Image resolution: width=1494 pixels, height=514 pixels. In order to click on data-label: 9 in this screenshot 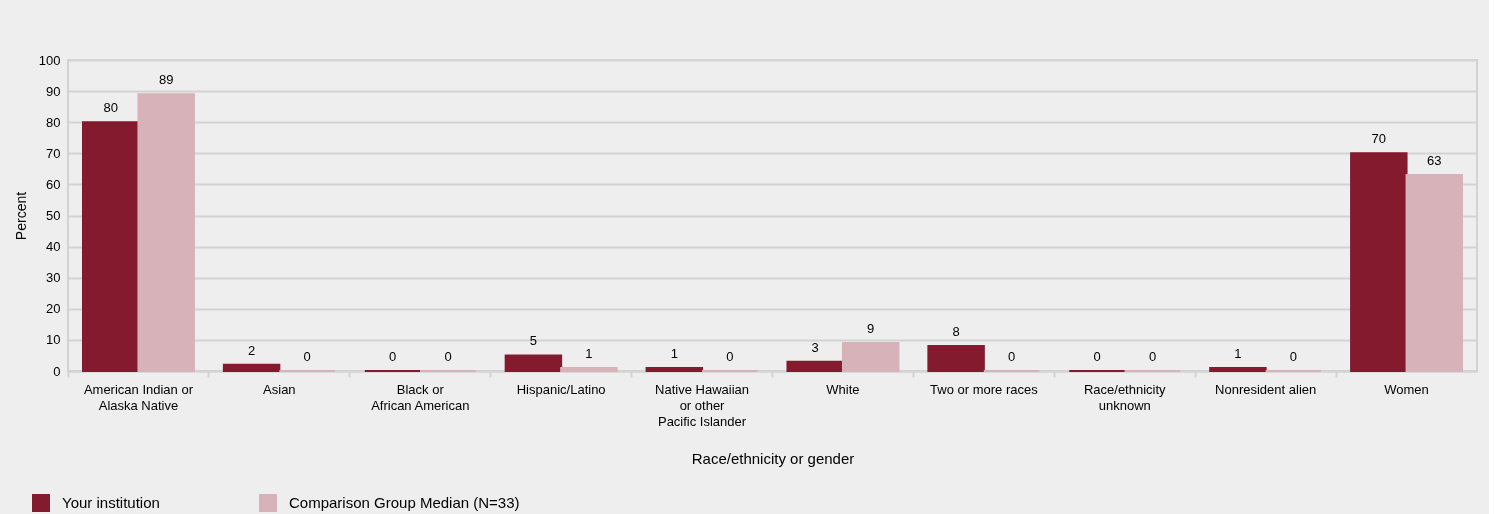, I will do `click(871, 329)`.